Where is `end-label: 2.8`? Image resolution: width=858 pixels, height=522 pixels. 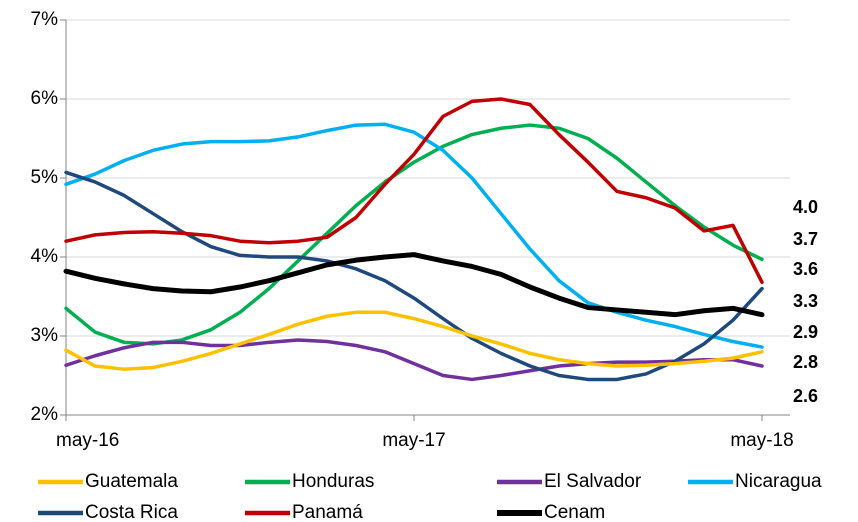
end-label: 2.8 is located at coordinates (805, 362).